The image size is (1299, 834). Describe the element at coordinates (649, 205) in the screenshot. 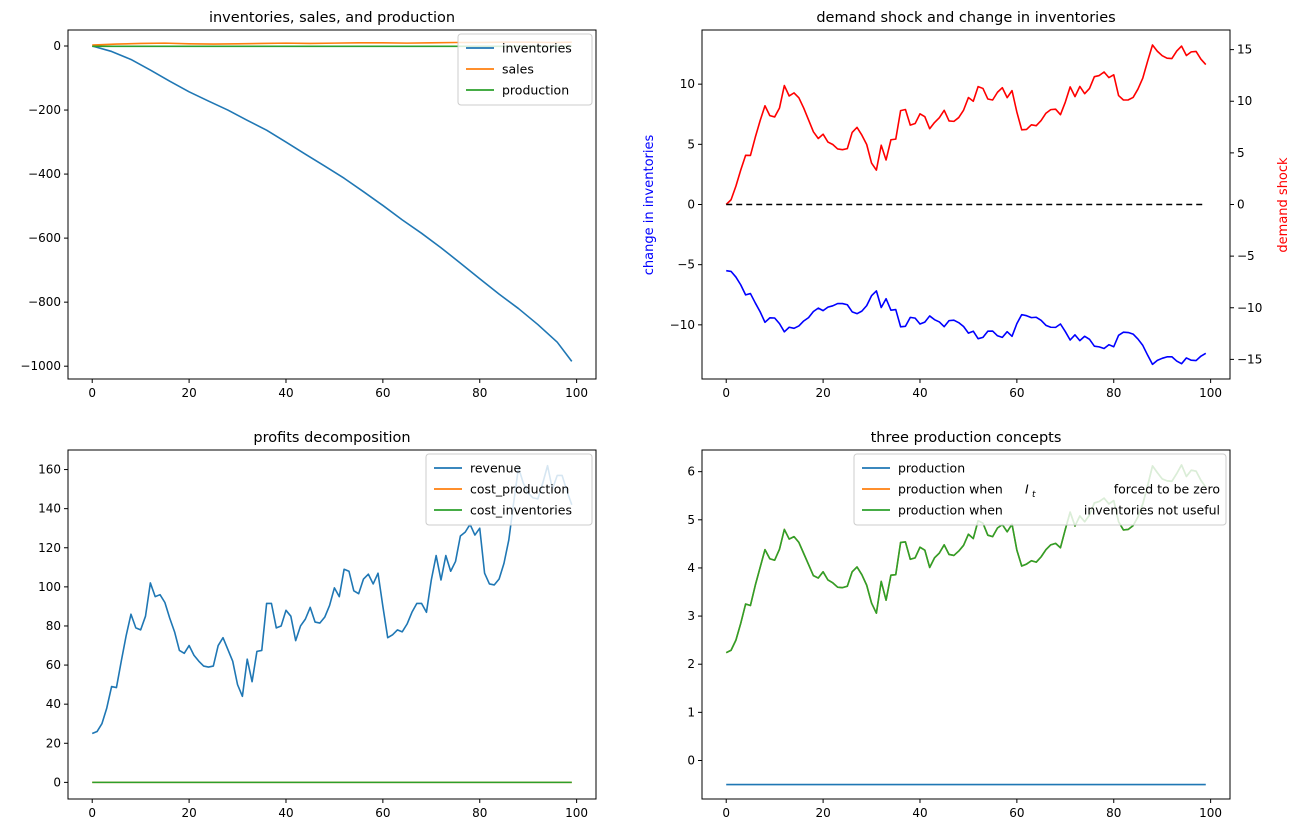

I see `panel-2-left-ylabel: change in inventories` at that location.